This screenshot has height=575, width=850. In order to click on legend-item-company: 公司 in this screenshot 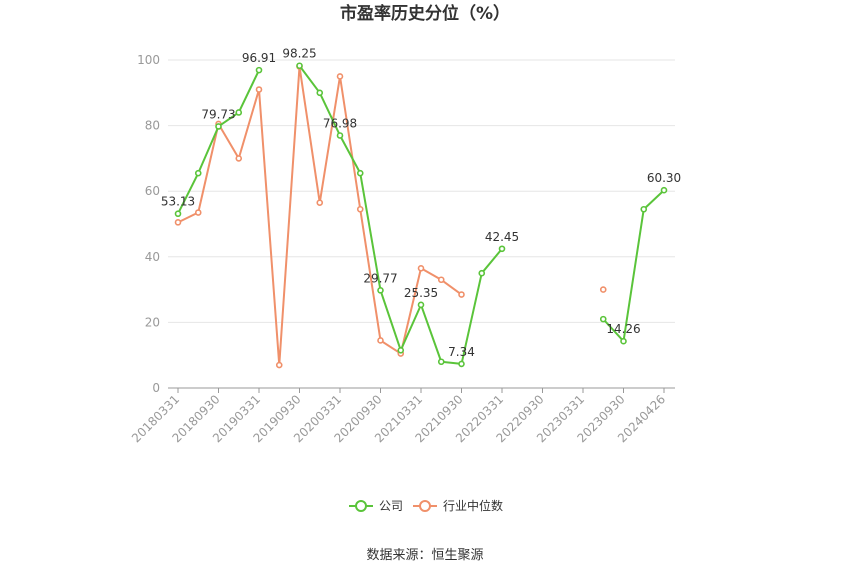, I will do `click(376, 506)`.